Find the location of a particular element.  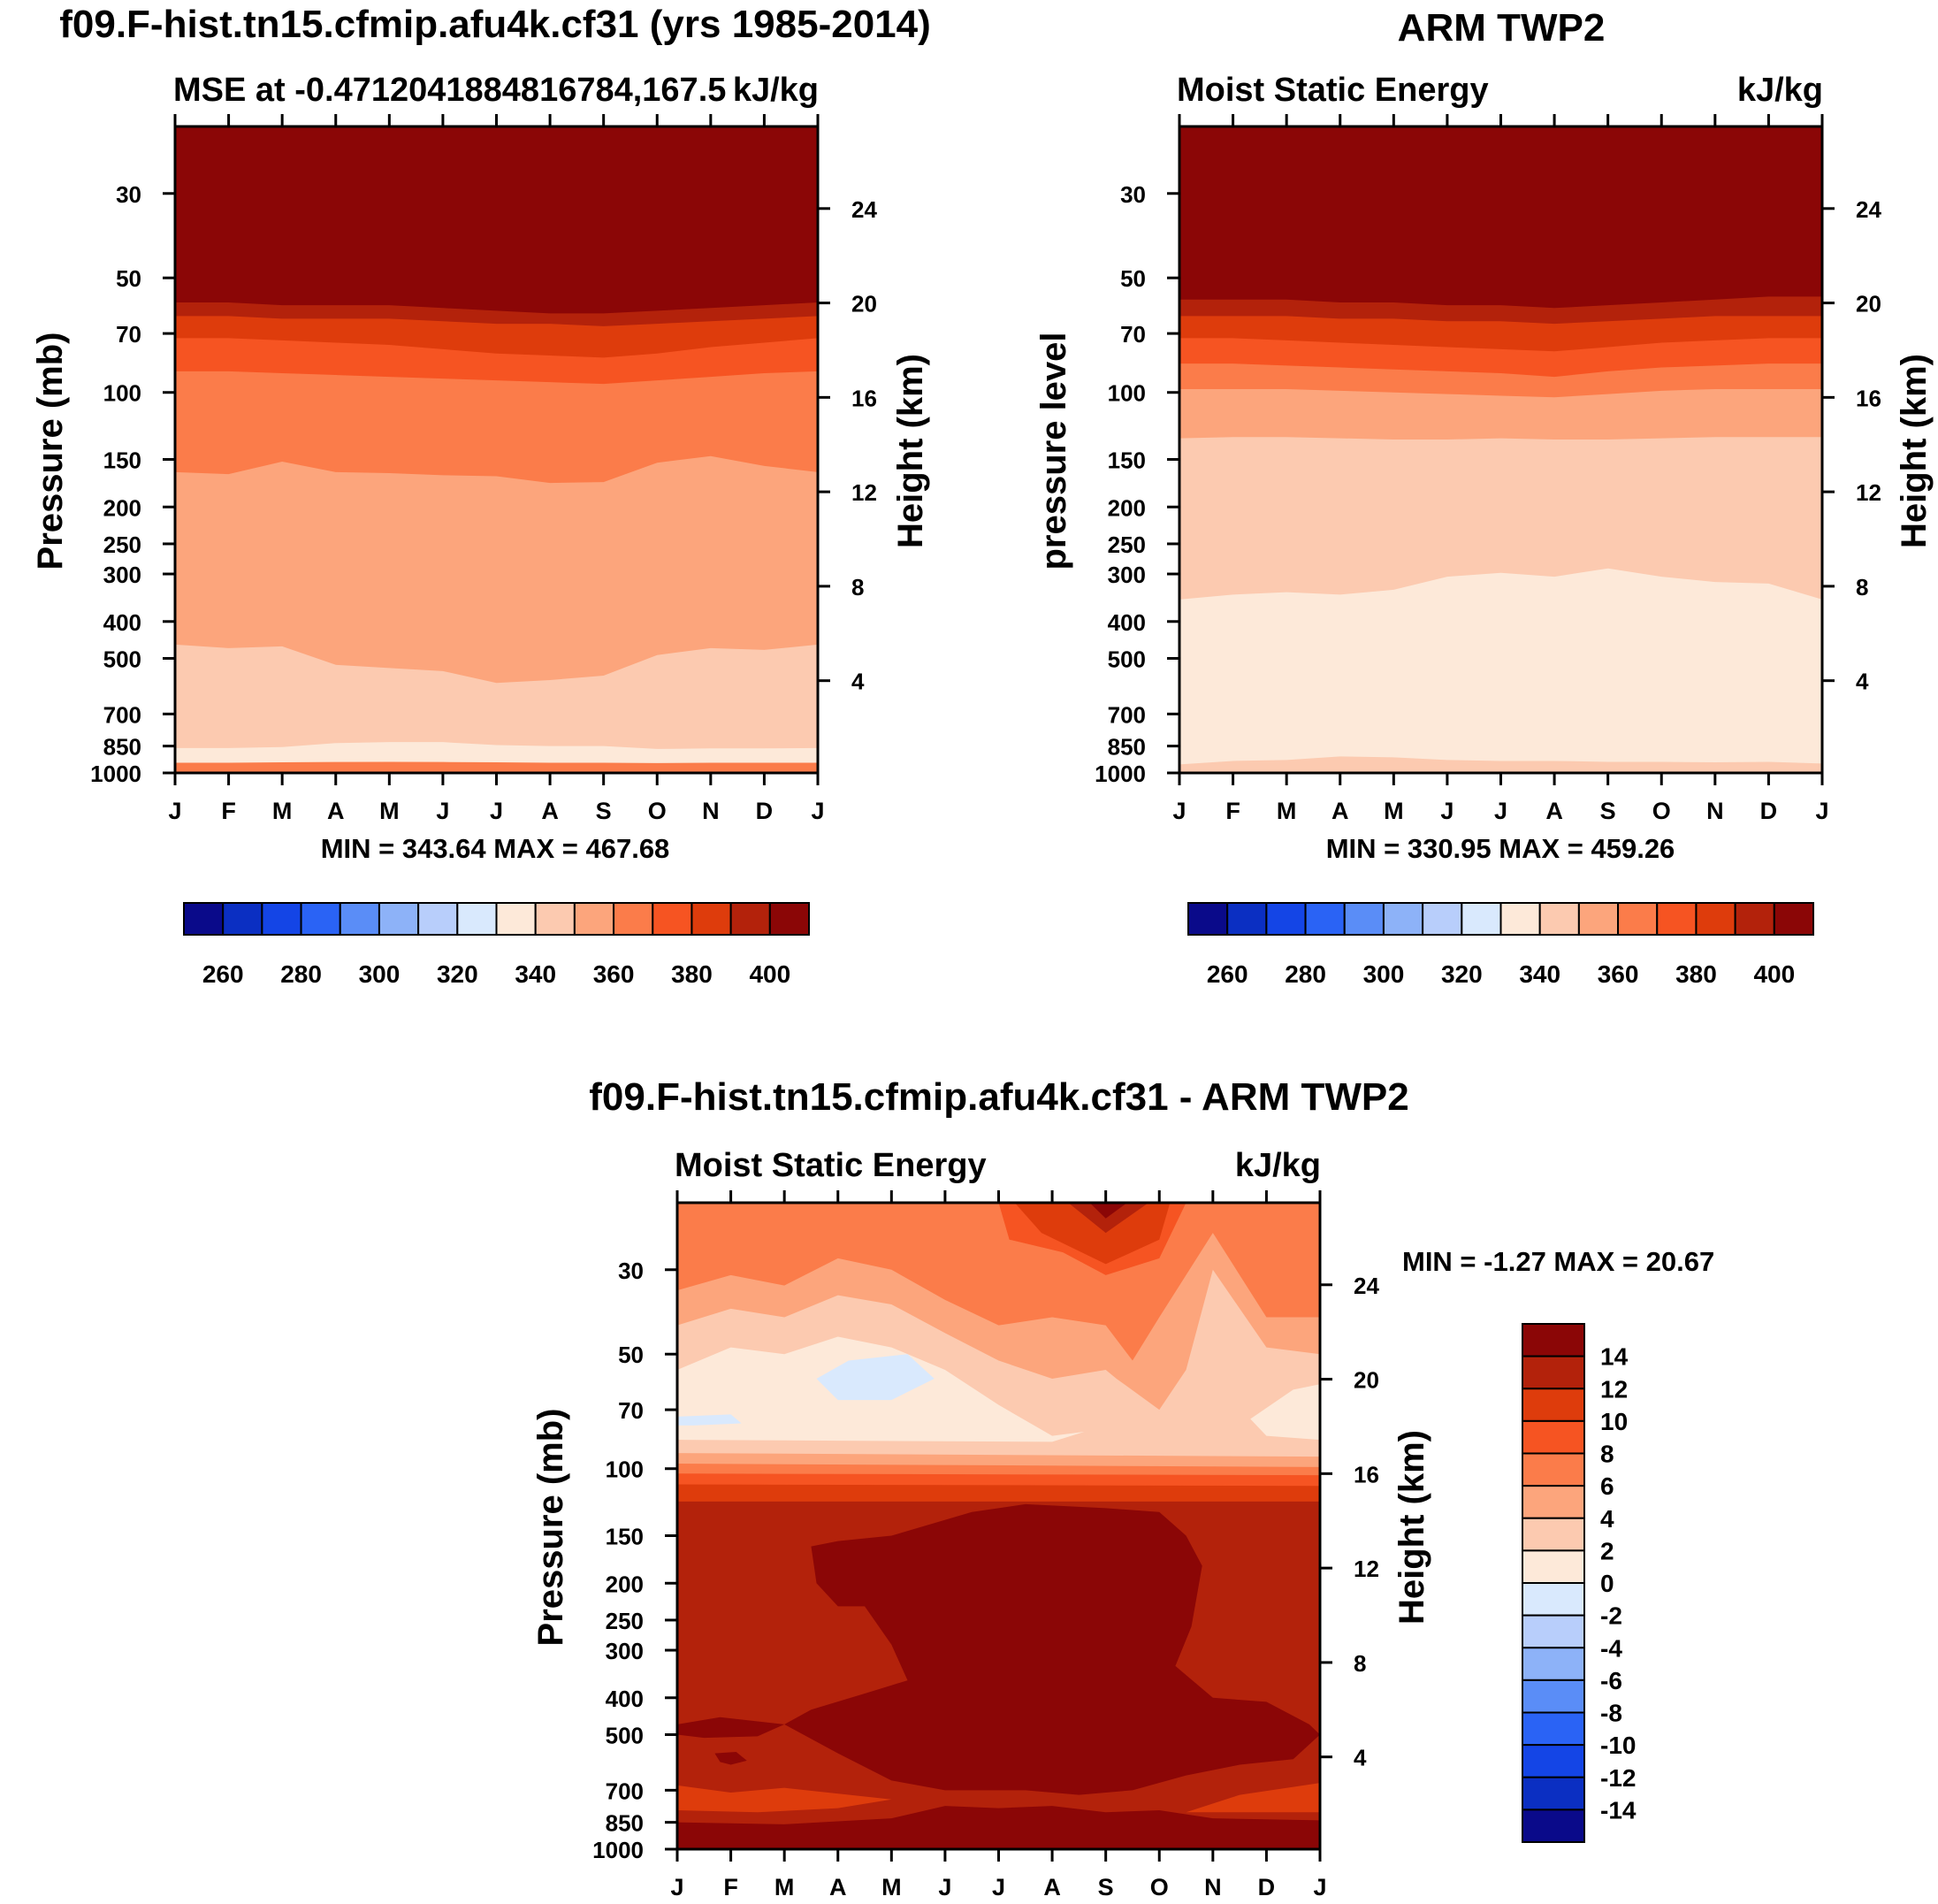

panel-diff-y2tick-label: 24 is located at coordinates (1366, 1286).